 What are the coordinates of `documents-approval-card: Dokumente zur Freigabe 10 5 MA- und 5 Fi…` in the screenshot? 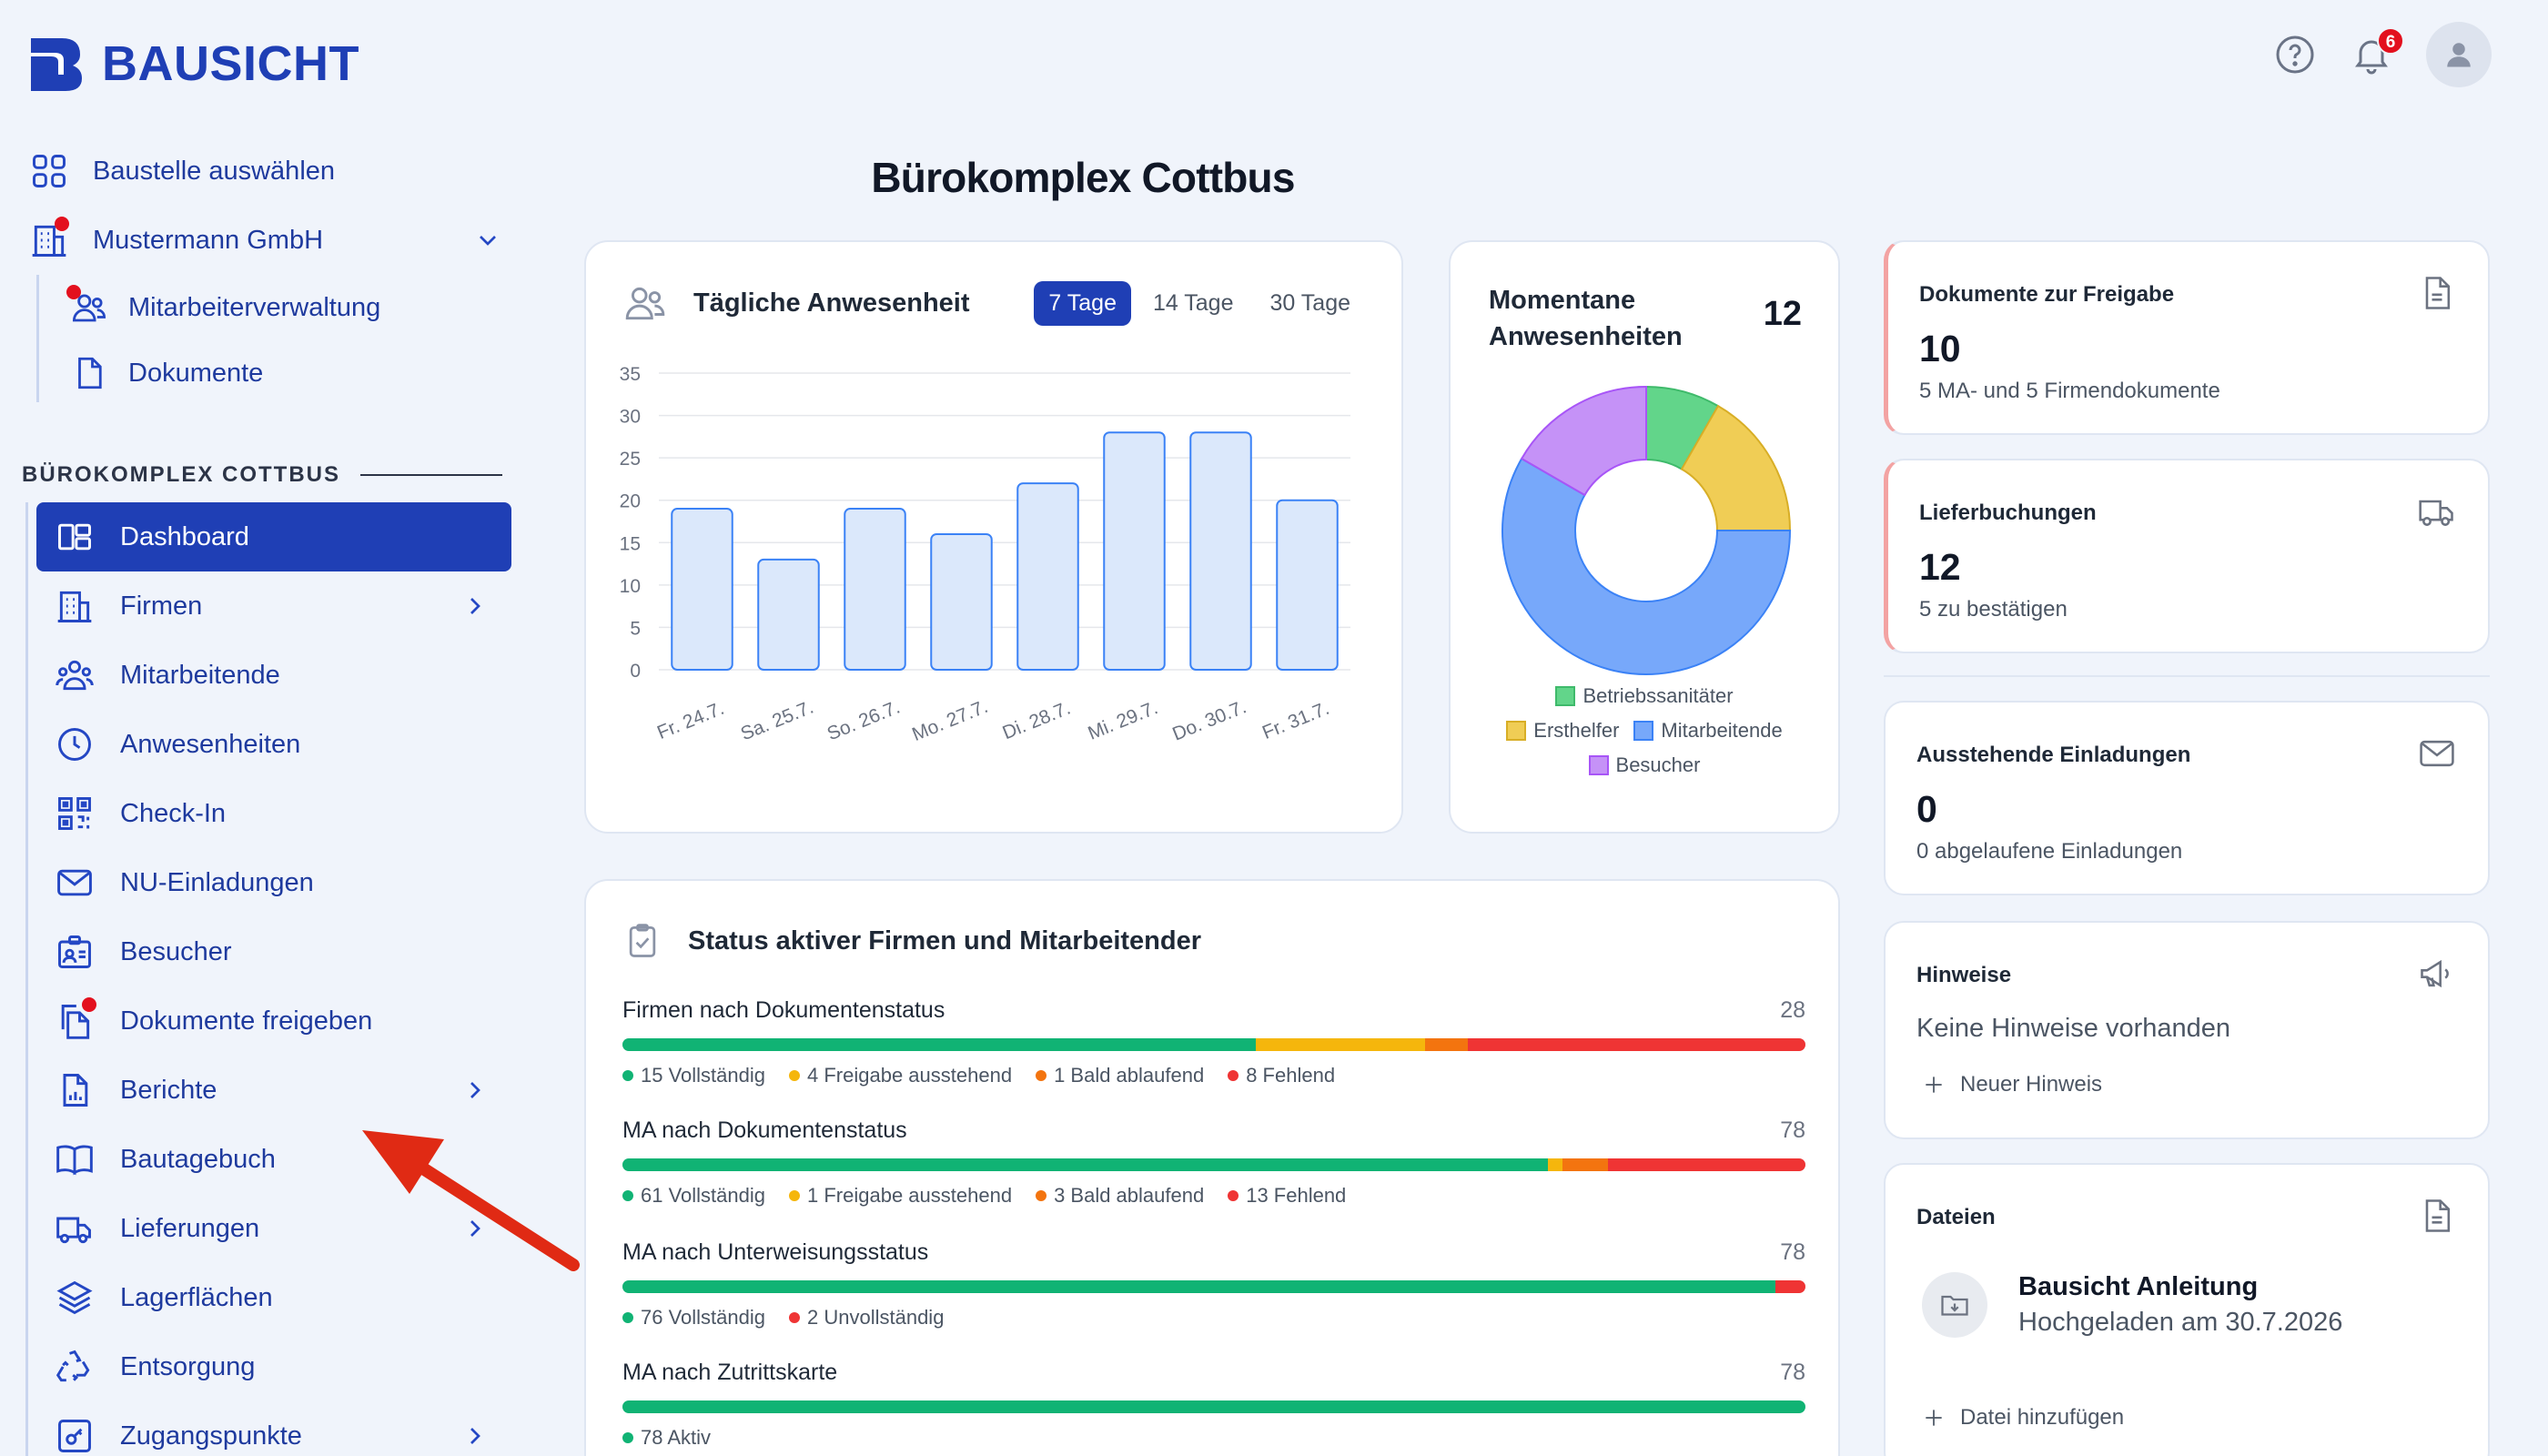 It's located at (2187, 338).